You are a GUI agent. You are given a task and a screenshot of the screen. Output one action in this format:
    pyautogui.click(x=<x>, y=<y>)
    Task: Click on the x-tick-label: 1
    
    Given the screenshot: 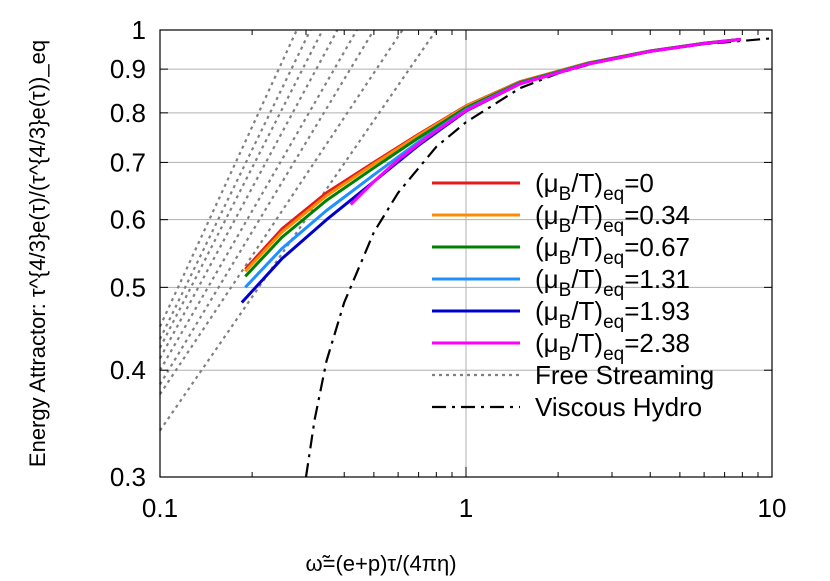 What is the action you would take?
    pyautogui.click(x=466, y=508)
    